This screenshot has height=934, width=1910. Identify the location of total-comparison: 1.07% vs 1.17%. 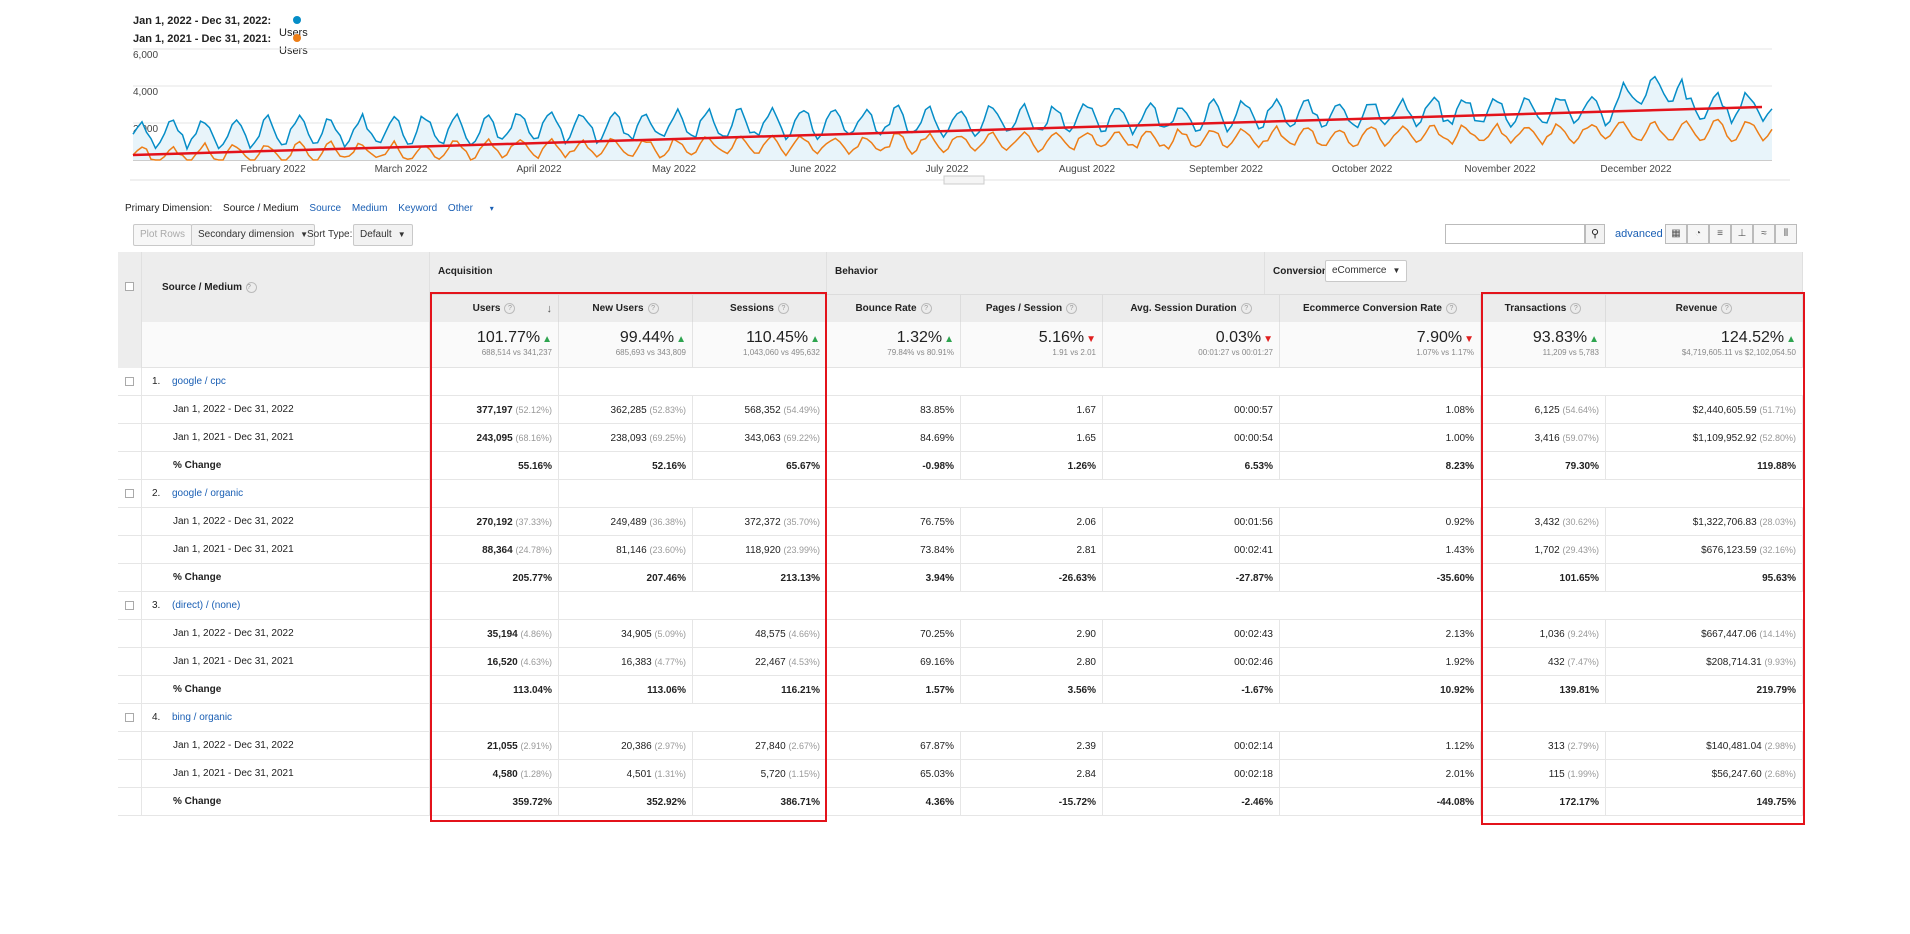
(1445, 352).